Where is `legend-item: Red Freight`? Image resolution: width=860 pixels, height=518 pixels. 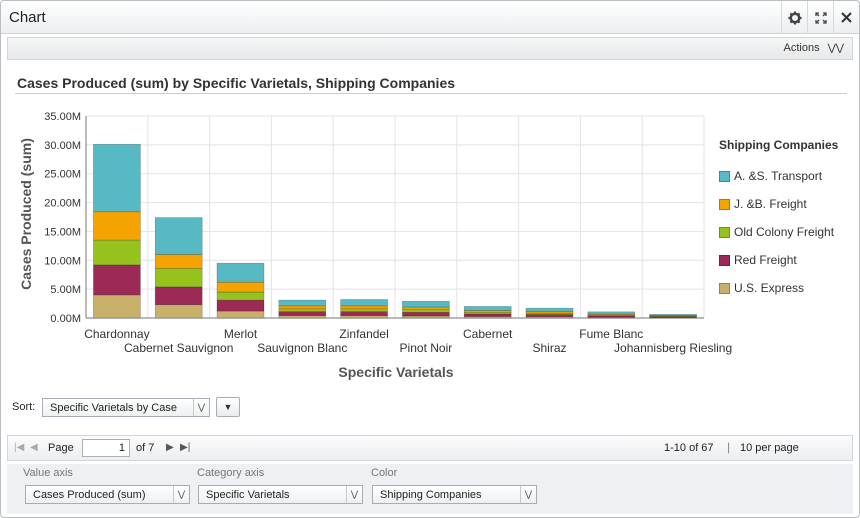
legend-item: Red Freight is located at coordinates (778, 260).